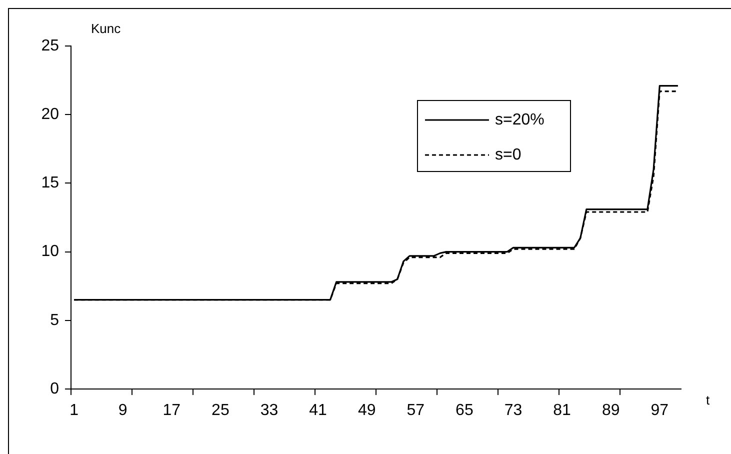  I want to click on y-tick-label: 20, so click(50, 115).